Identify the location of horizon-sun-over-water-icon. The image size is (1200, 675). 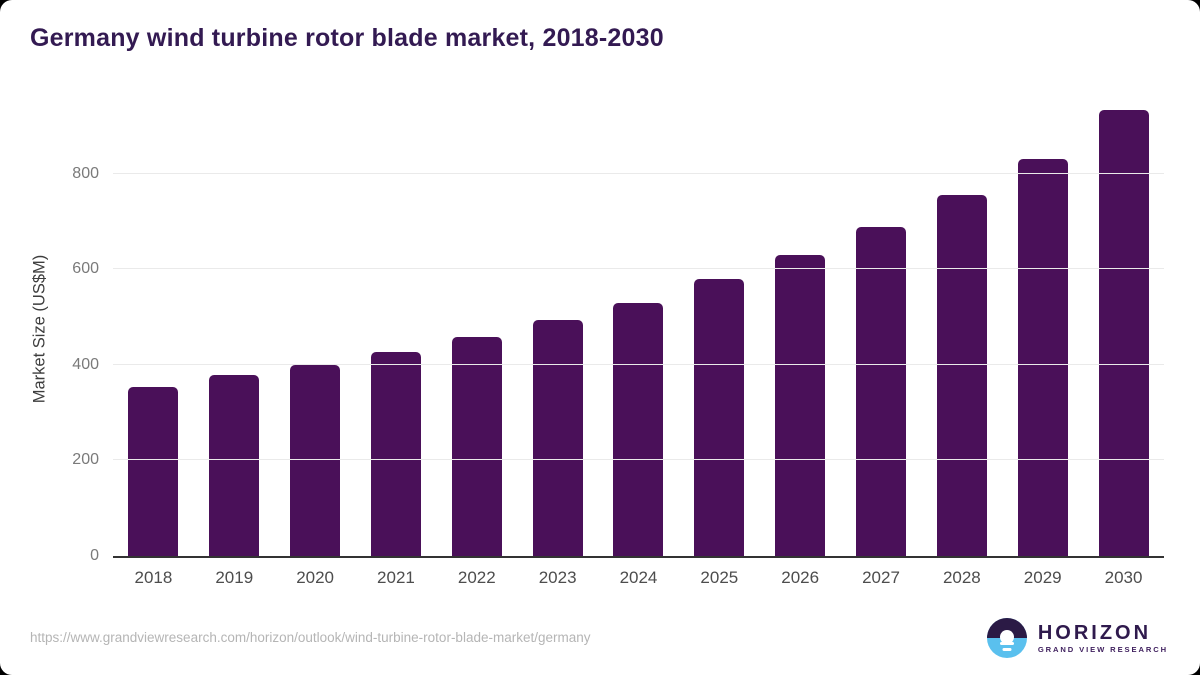
(1006, 638).